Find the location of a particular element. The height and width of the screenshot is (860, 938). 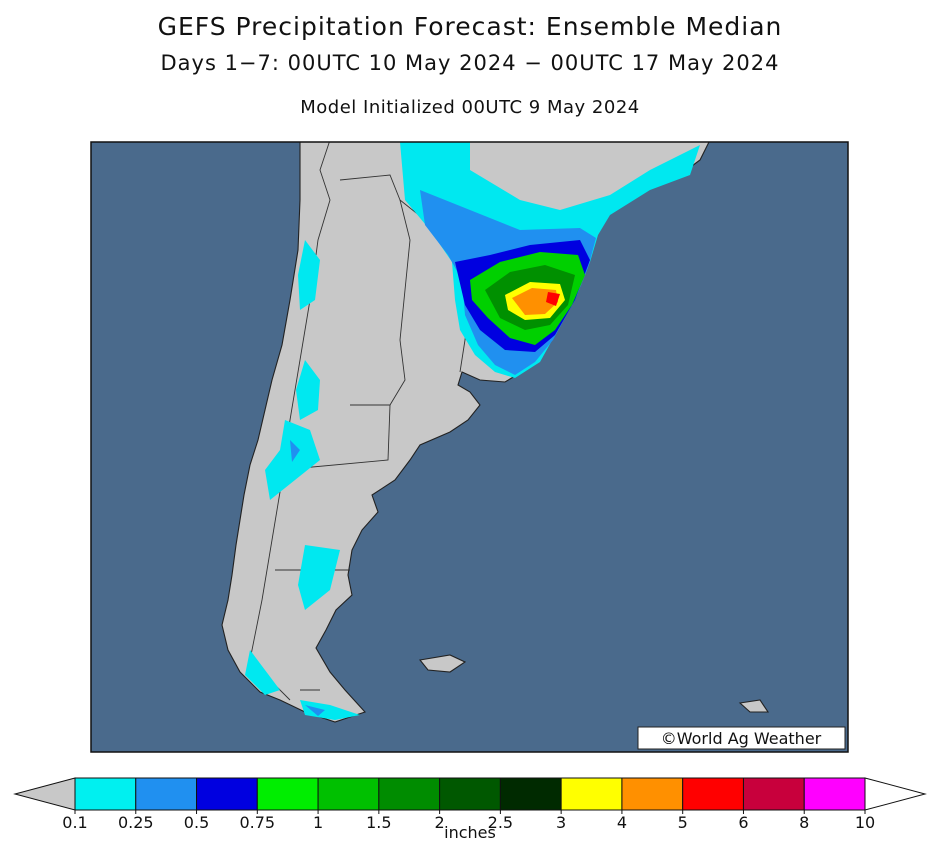

colorbar-tick-label: 0.75 is located at coordinates (257, 822).